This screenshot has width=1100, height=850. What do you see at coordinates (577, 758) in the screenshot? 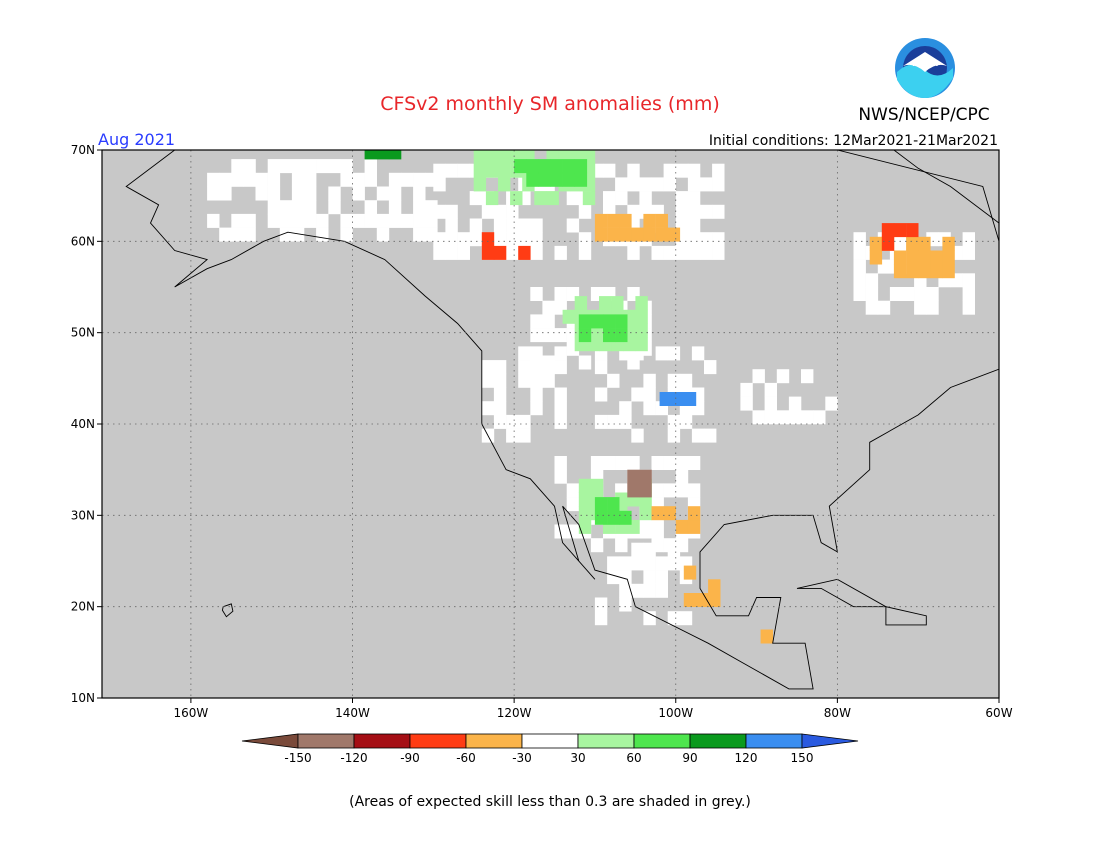
I see `colorbar-tick-label: 30` at bounding box center [577, 758].